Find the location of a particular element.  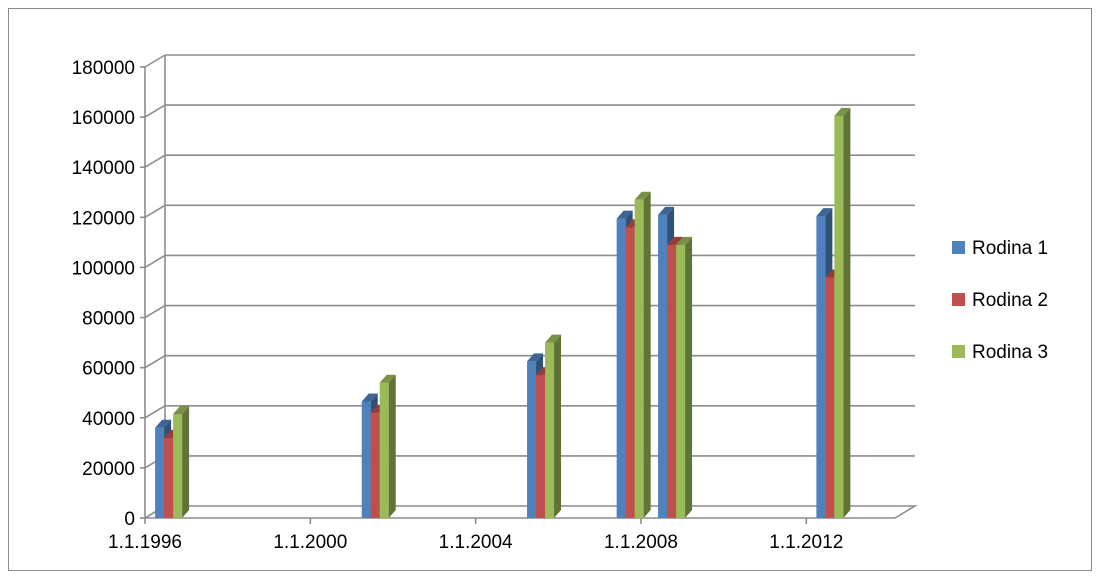

x-tick-label: 1.1.2004 is located at coordinates (476, 542).